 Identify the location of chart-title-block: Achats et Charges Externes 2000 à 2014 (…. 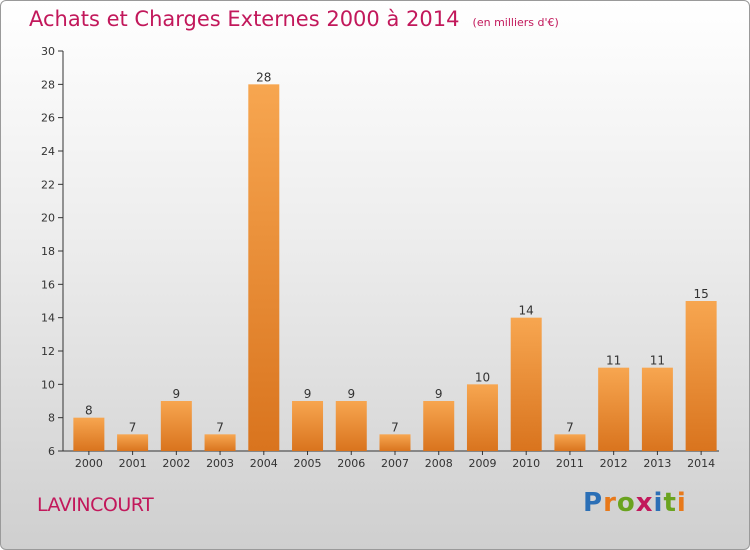
(294, 19).